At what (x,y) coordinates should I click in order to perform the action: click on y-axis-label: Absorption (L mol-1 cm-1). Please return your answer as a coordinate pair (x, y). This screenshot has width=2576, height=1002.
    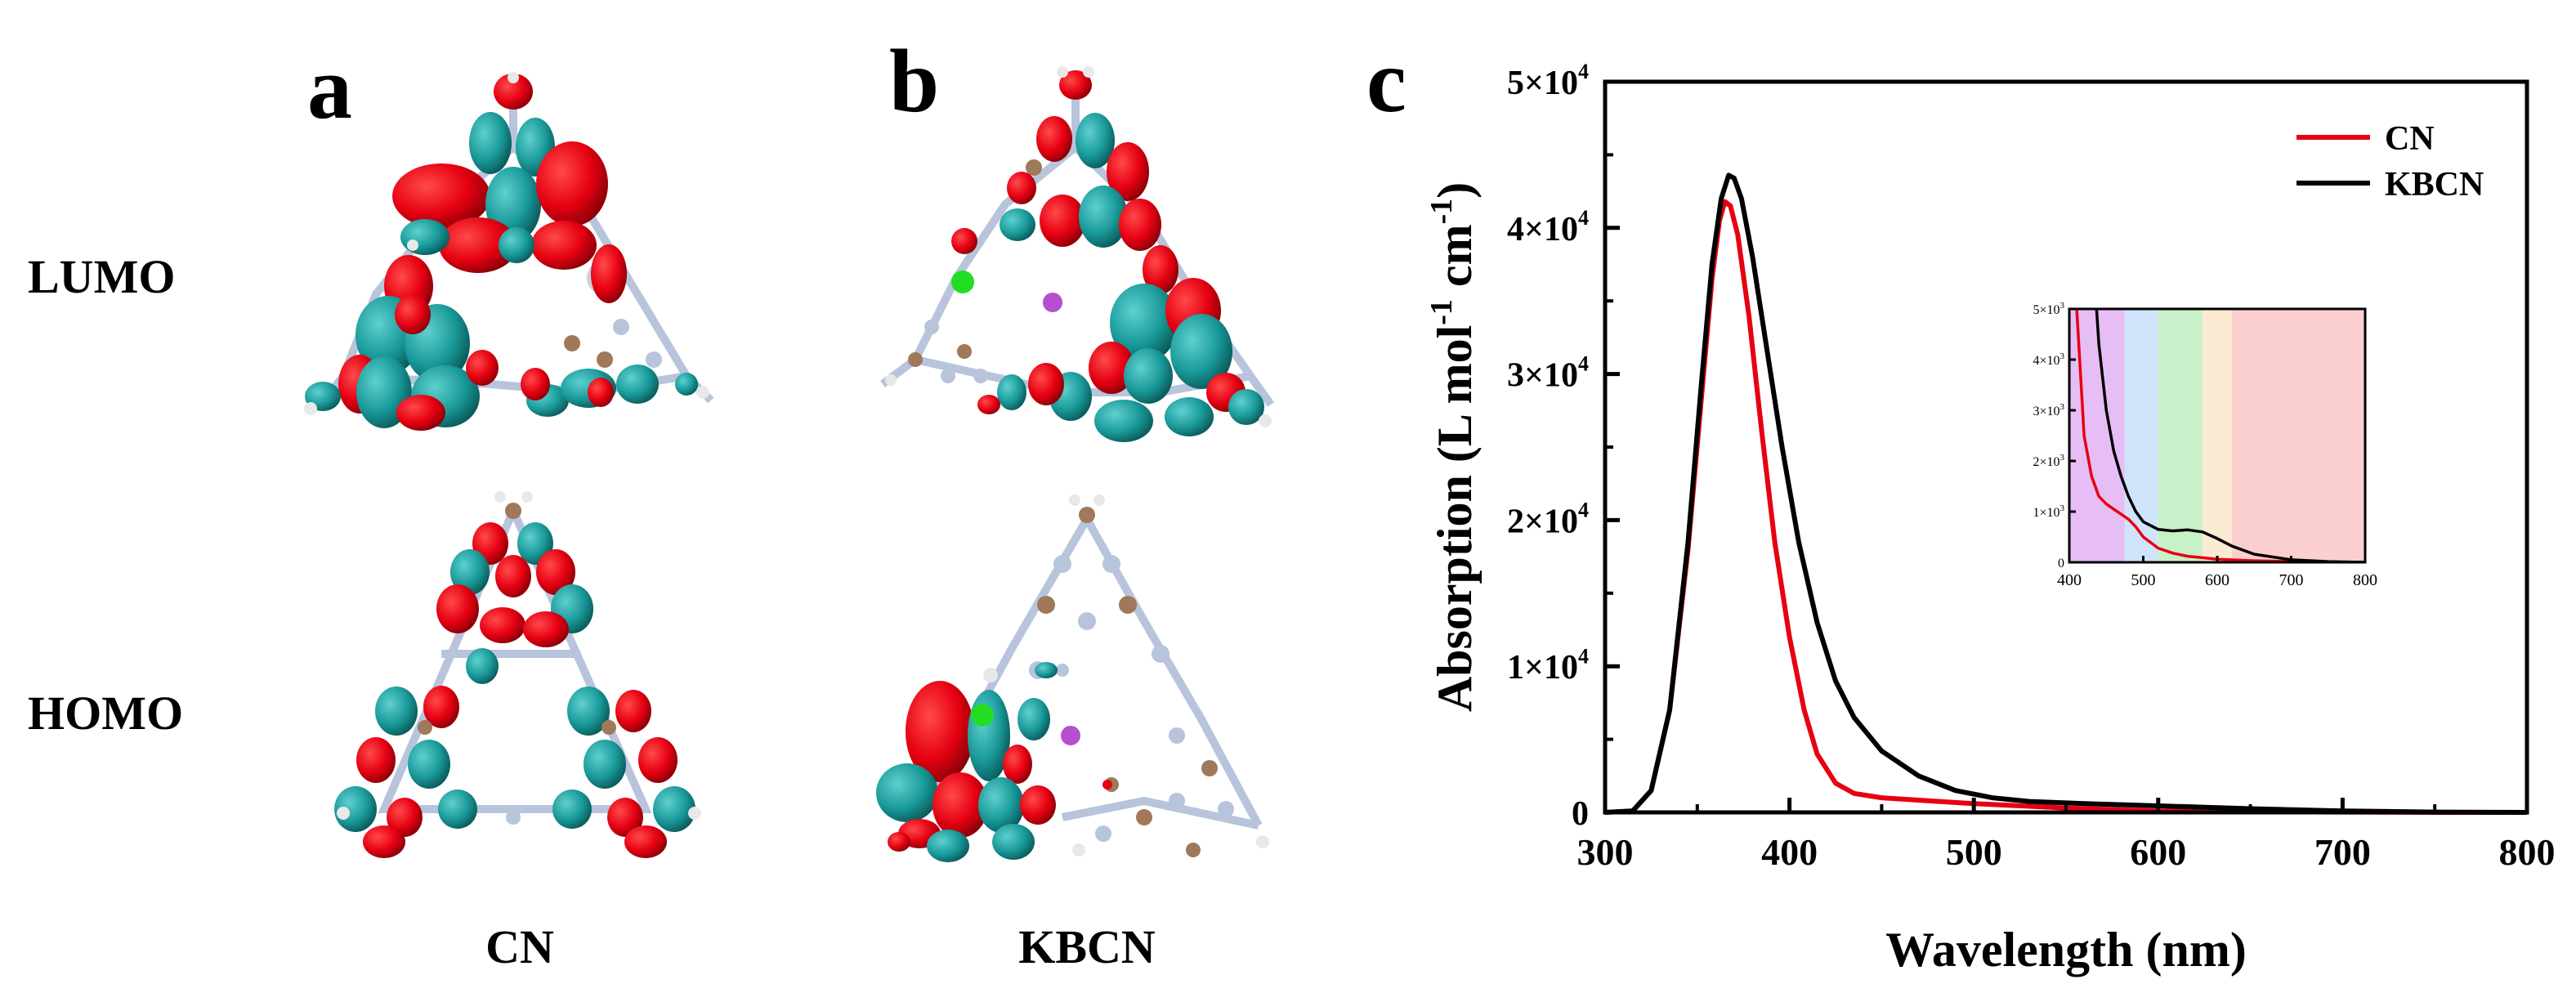
    Looking at the image, I should click on (1453, 447).